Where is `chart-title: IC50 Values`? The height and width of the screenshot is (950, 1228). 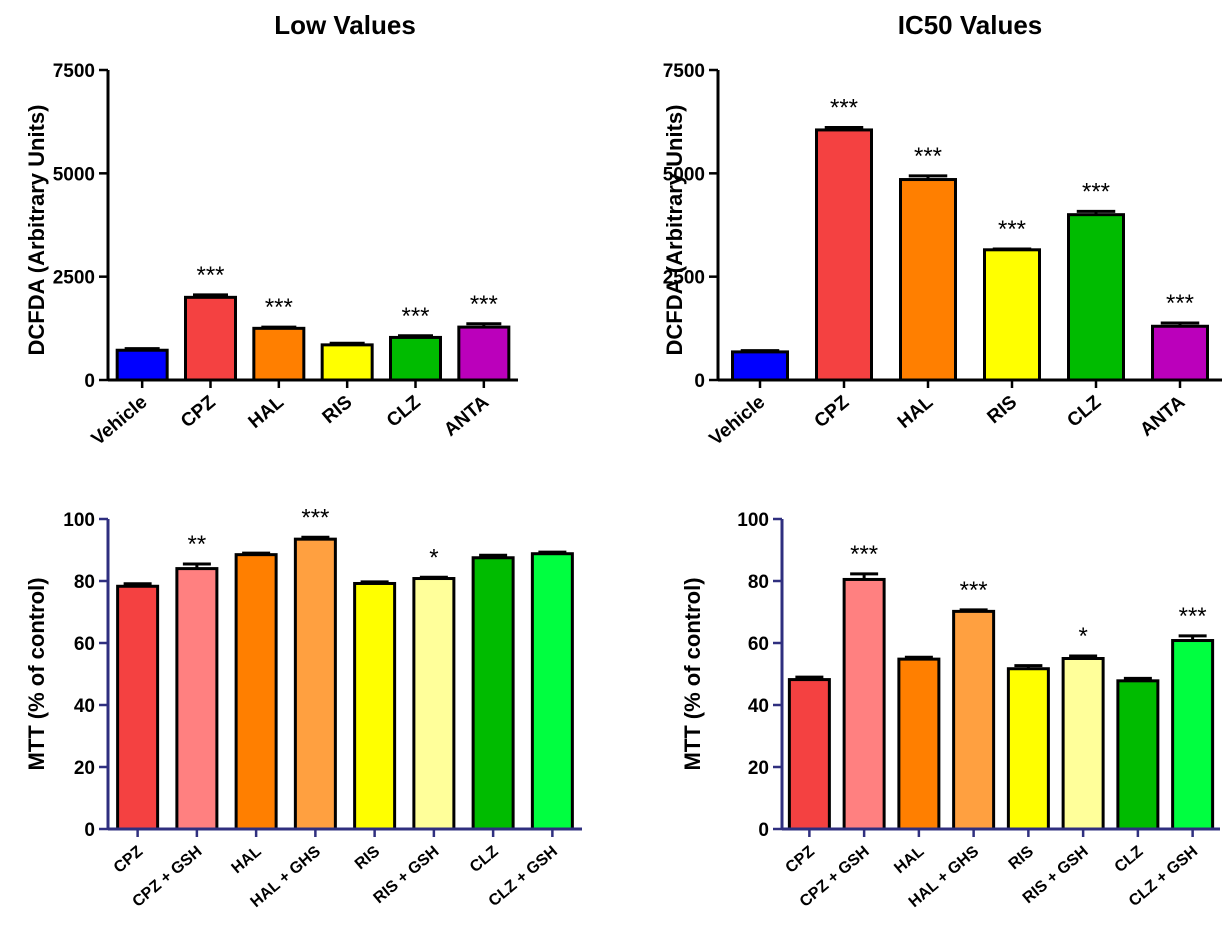 chart-title: IC50 Values is located at coordinates (970, 25).